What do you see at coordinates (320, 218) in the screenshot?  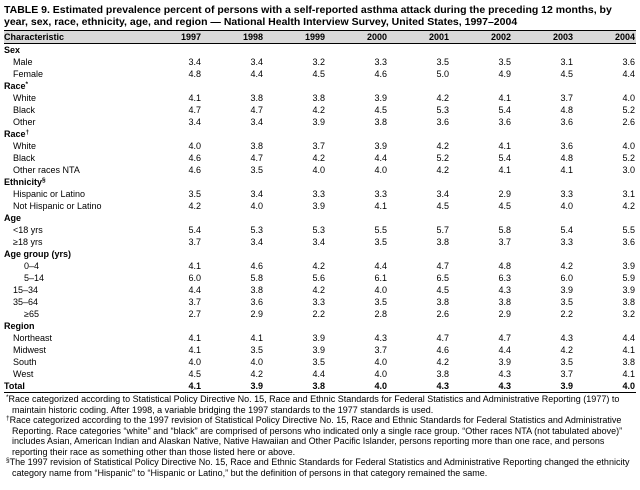 I see `section-row: Age` at bounding box center [320, 218].